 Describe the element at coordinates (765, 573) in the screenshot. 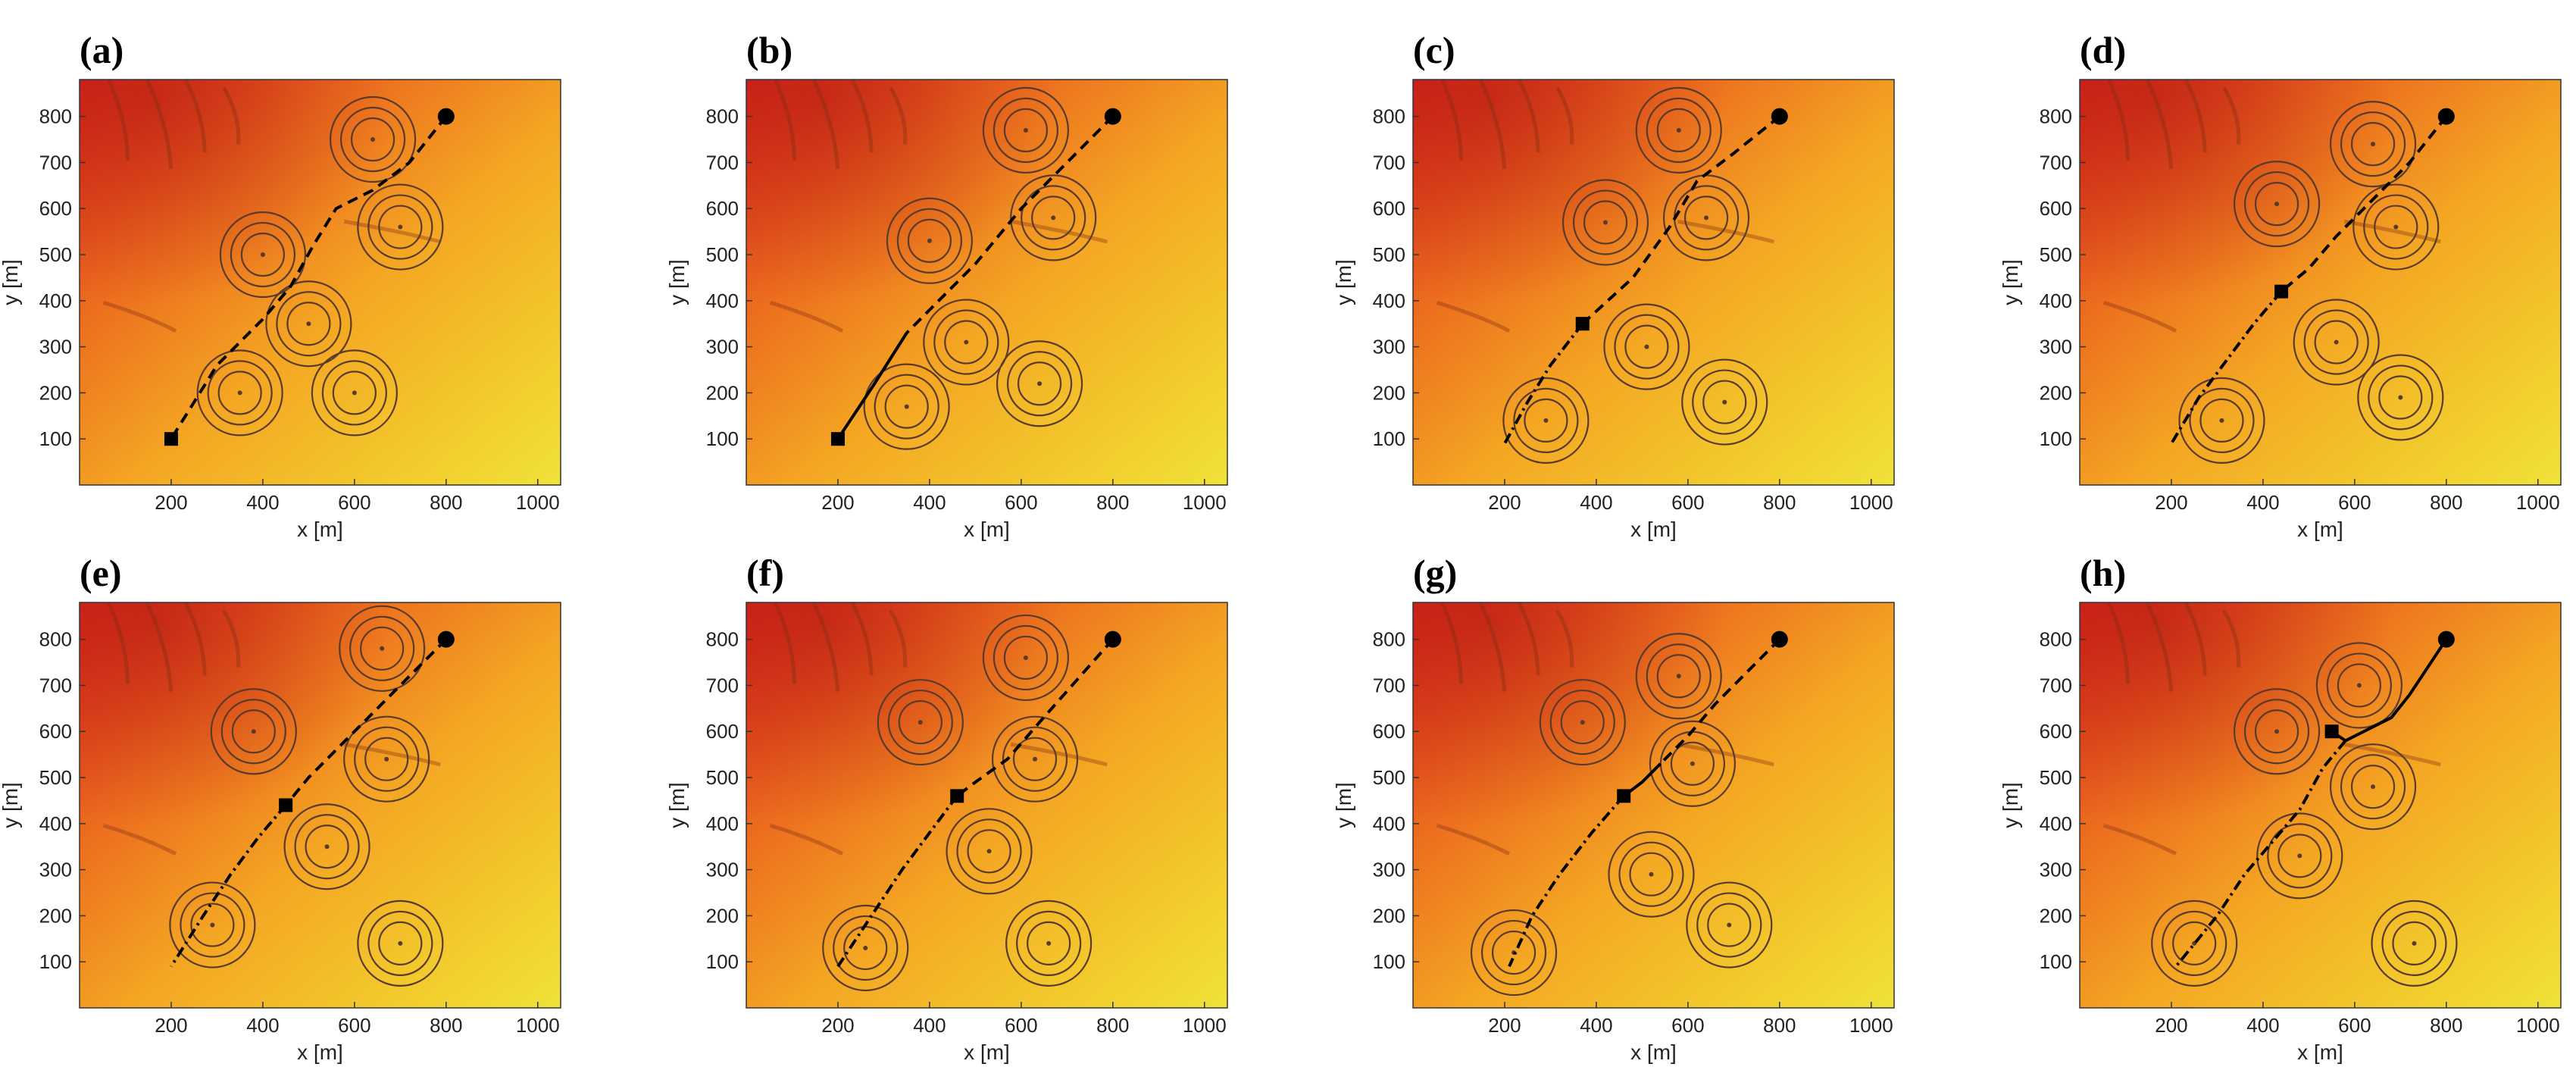

I see `panel-label: (f)` at that location.